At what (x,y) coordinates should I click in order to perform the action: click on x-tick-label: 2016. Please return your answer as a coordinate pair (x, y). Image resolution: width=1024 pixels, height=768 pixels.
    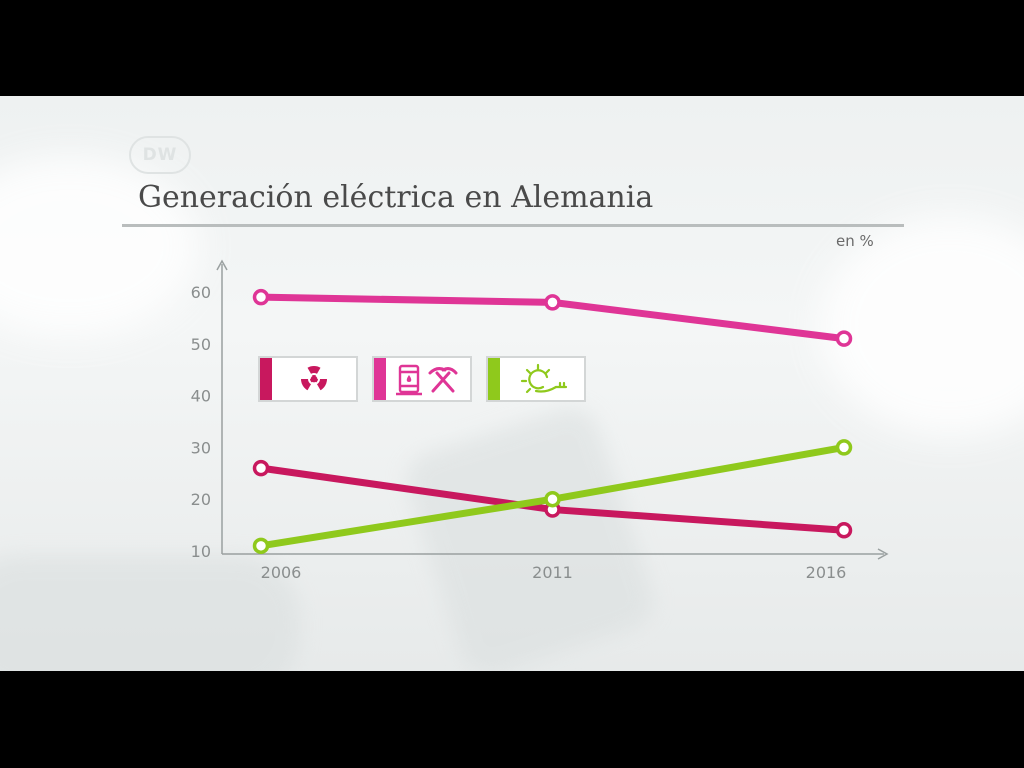
    Looking at the image, I should click on (826, 572).